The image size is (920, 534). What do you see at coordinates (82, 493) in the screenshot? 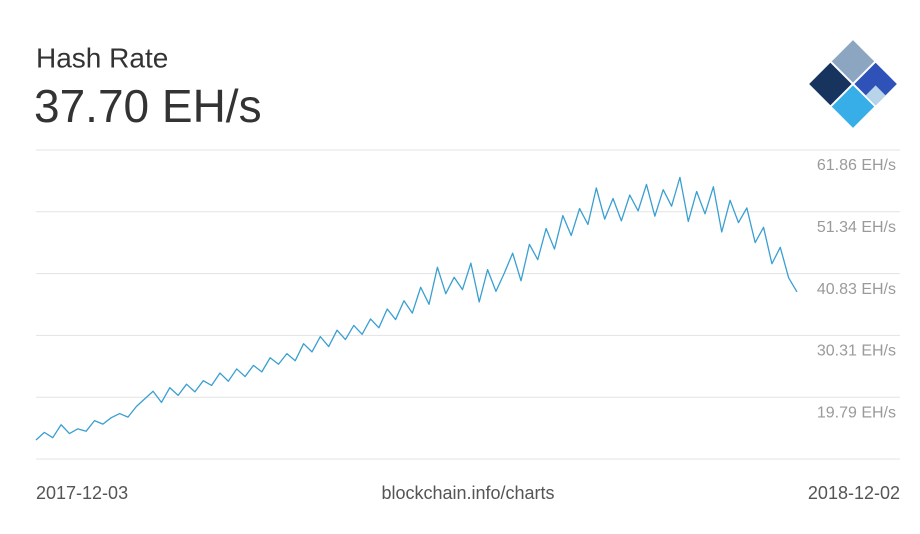
I see `x-start-label: 2017-12-03` at bounding box center [82, 493].